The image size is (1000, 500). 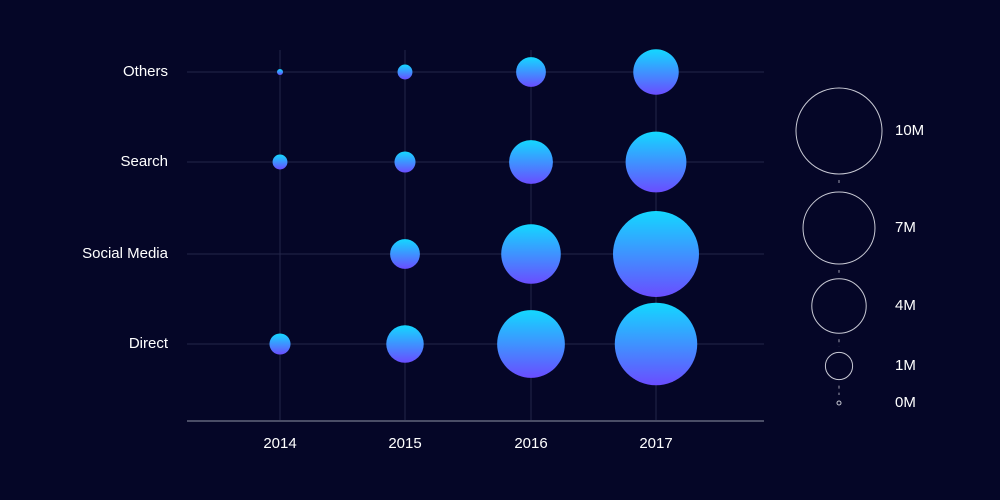 I want to click on legend-label: 0M, so click(x=905, y=402).